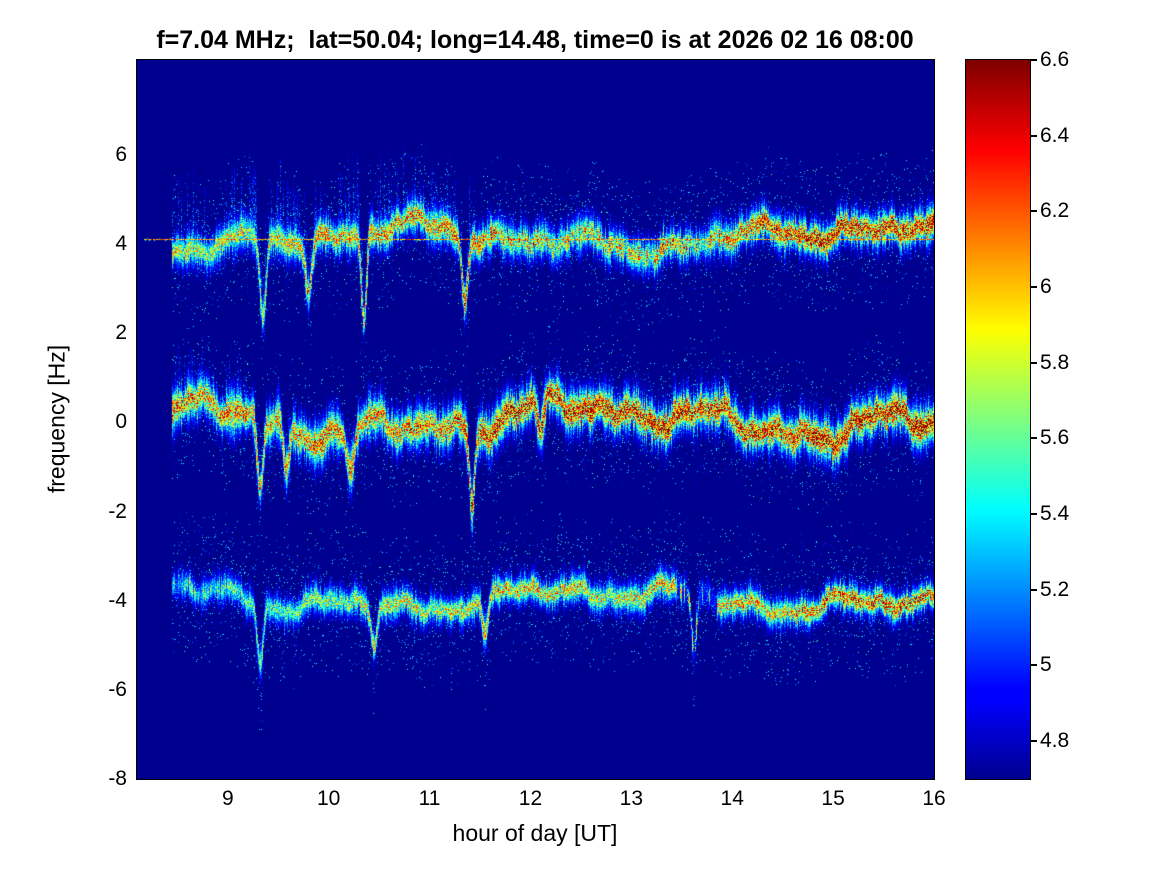 This screenshot has height=875, width=1167. What do you see at coordinates (121, 333) in the screenshot?
I see `y-tick-label: 2` at bounding box center [121, 333].